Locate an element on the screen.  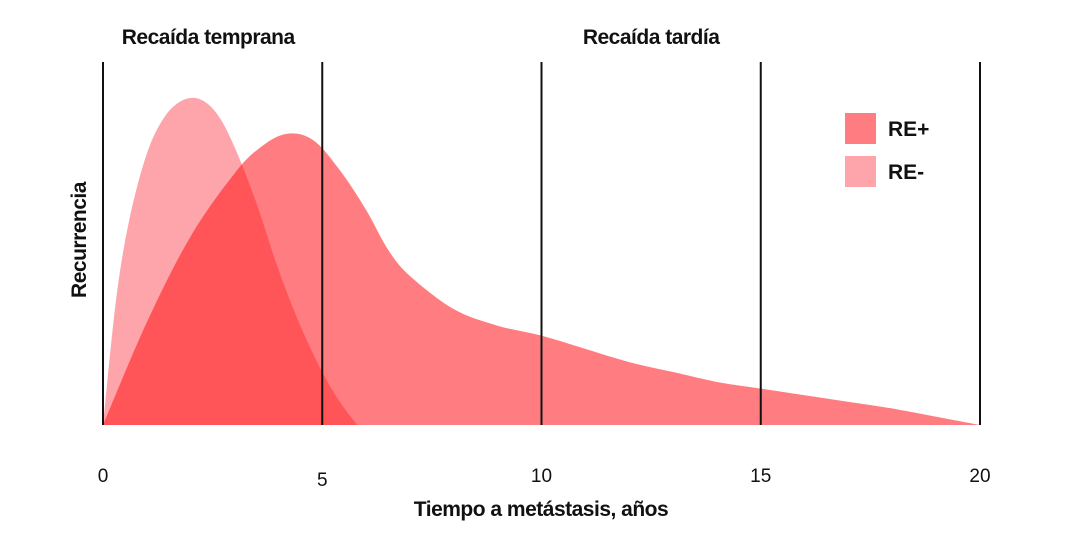
legend-swatch-re-minus is located at coordinates (860, 171).